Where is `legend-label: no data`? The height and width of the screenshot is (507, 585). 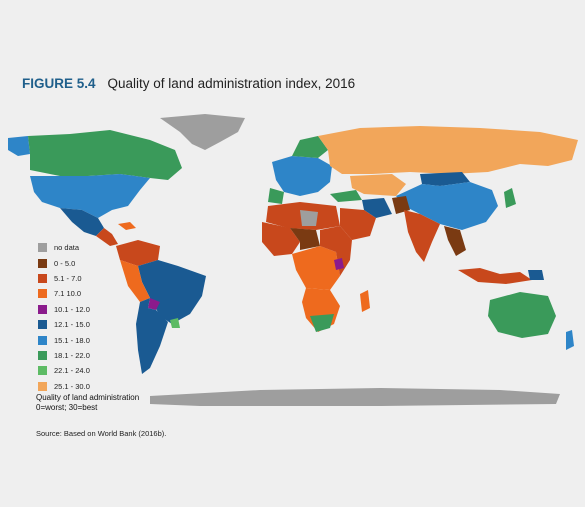 legend-label: no data is located at coordinates (67, 248).